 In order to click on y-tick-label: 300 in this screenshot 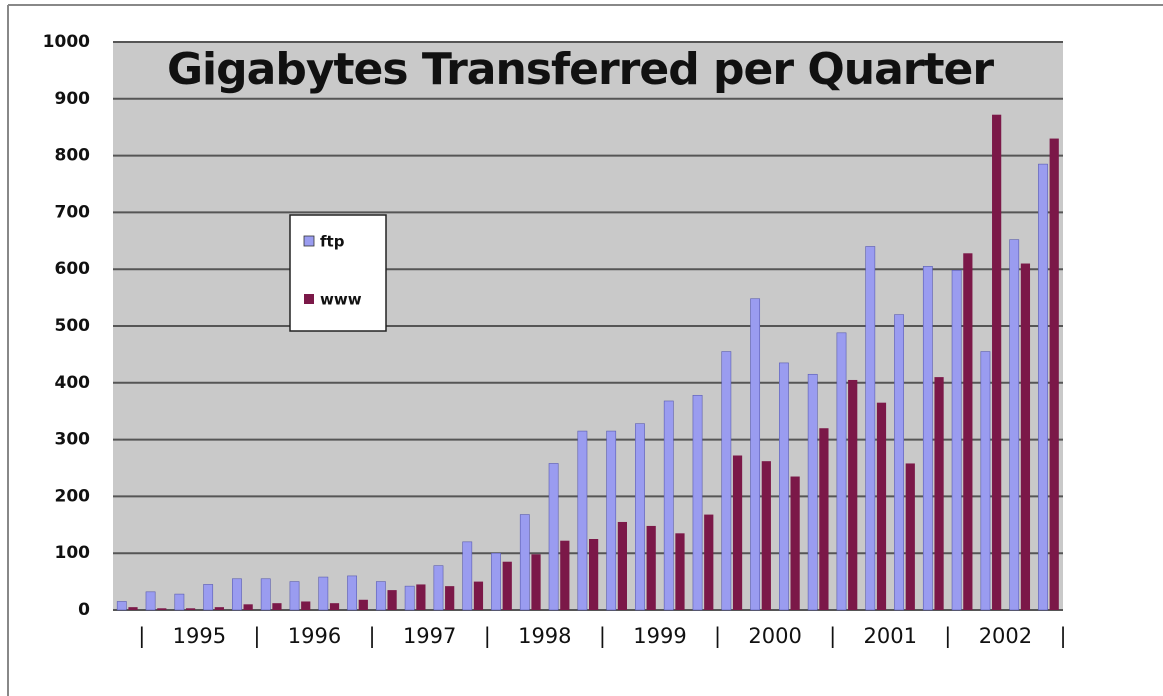, I will do `click(73, 440)`.